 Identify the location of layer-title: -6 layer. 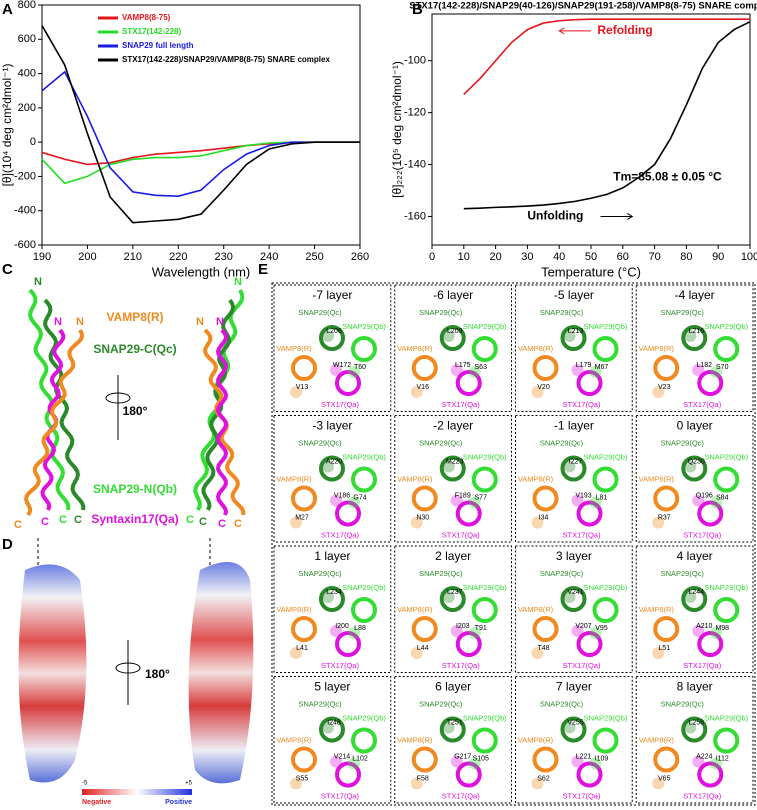
(453, 295).